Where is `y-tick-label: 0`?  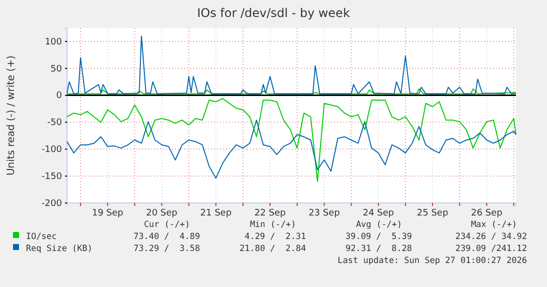
y-tick-label: 0 is located at coordinates (59, 96).